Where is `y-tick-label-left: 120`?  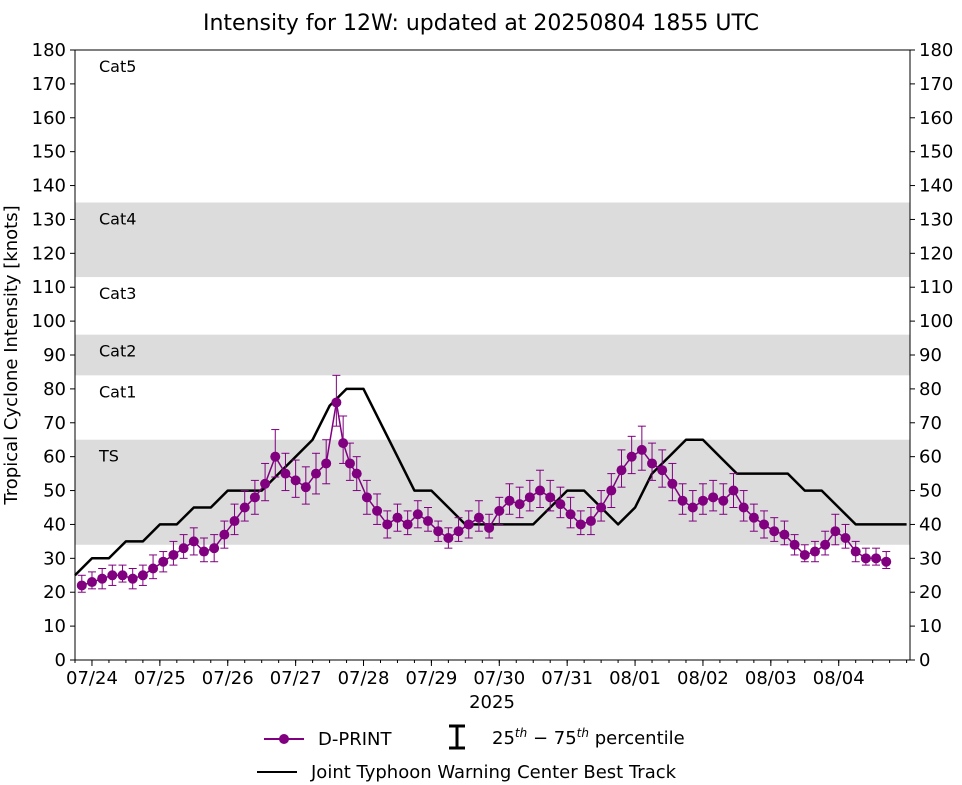 y-tick-label-left: 120 is located at coordinates (49, 253).